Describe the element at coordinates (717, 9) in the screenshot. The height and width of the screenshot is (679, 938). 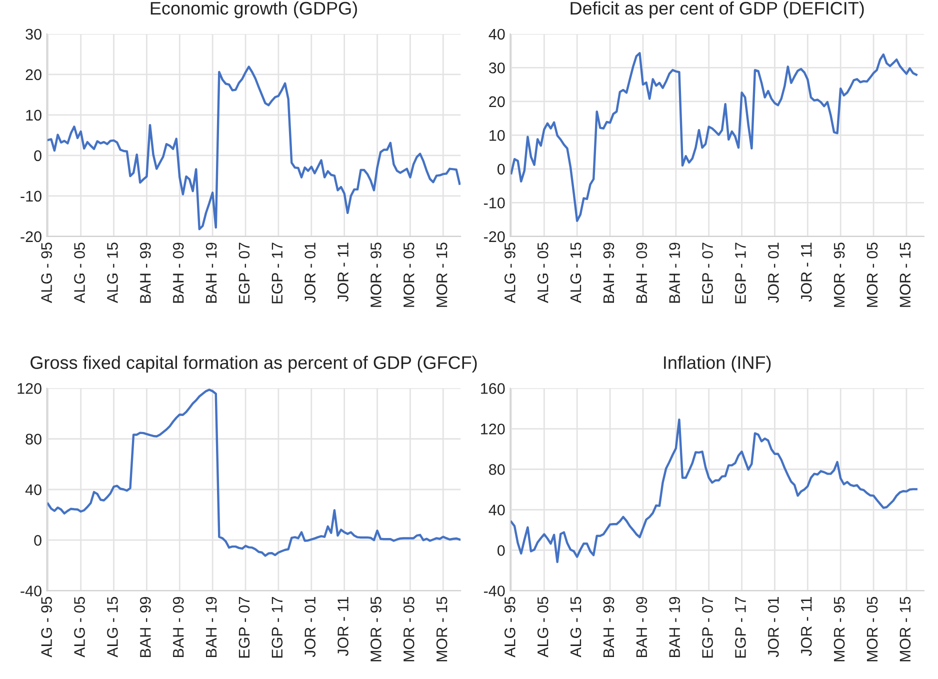
I see `chart-title: Deficit as per cent of GDP (DEFICIT)` at that location.